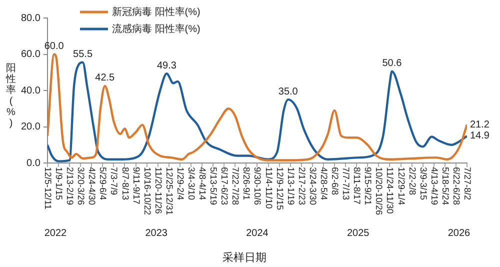  Describe the element at coordinates (30, 90) in the screenshot. I see `y-tick-label: 40.0` at that location.